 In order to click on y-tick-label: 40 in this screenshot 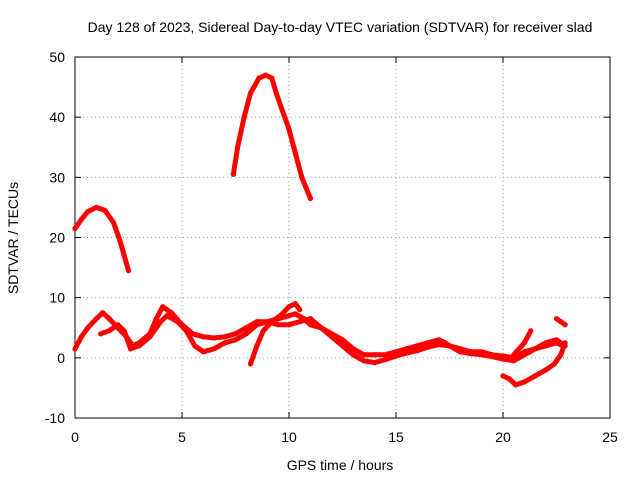, I will do `click(57, 117)`.